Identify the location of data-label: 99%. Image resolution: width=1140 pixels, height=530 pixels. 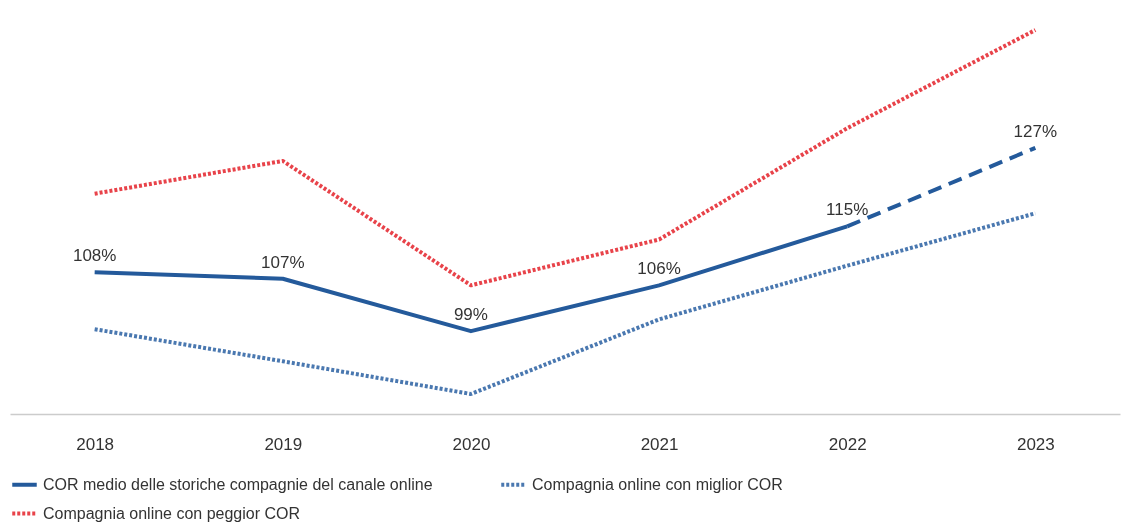
(470, 315).